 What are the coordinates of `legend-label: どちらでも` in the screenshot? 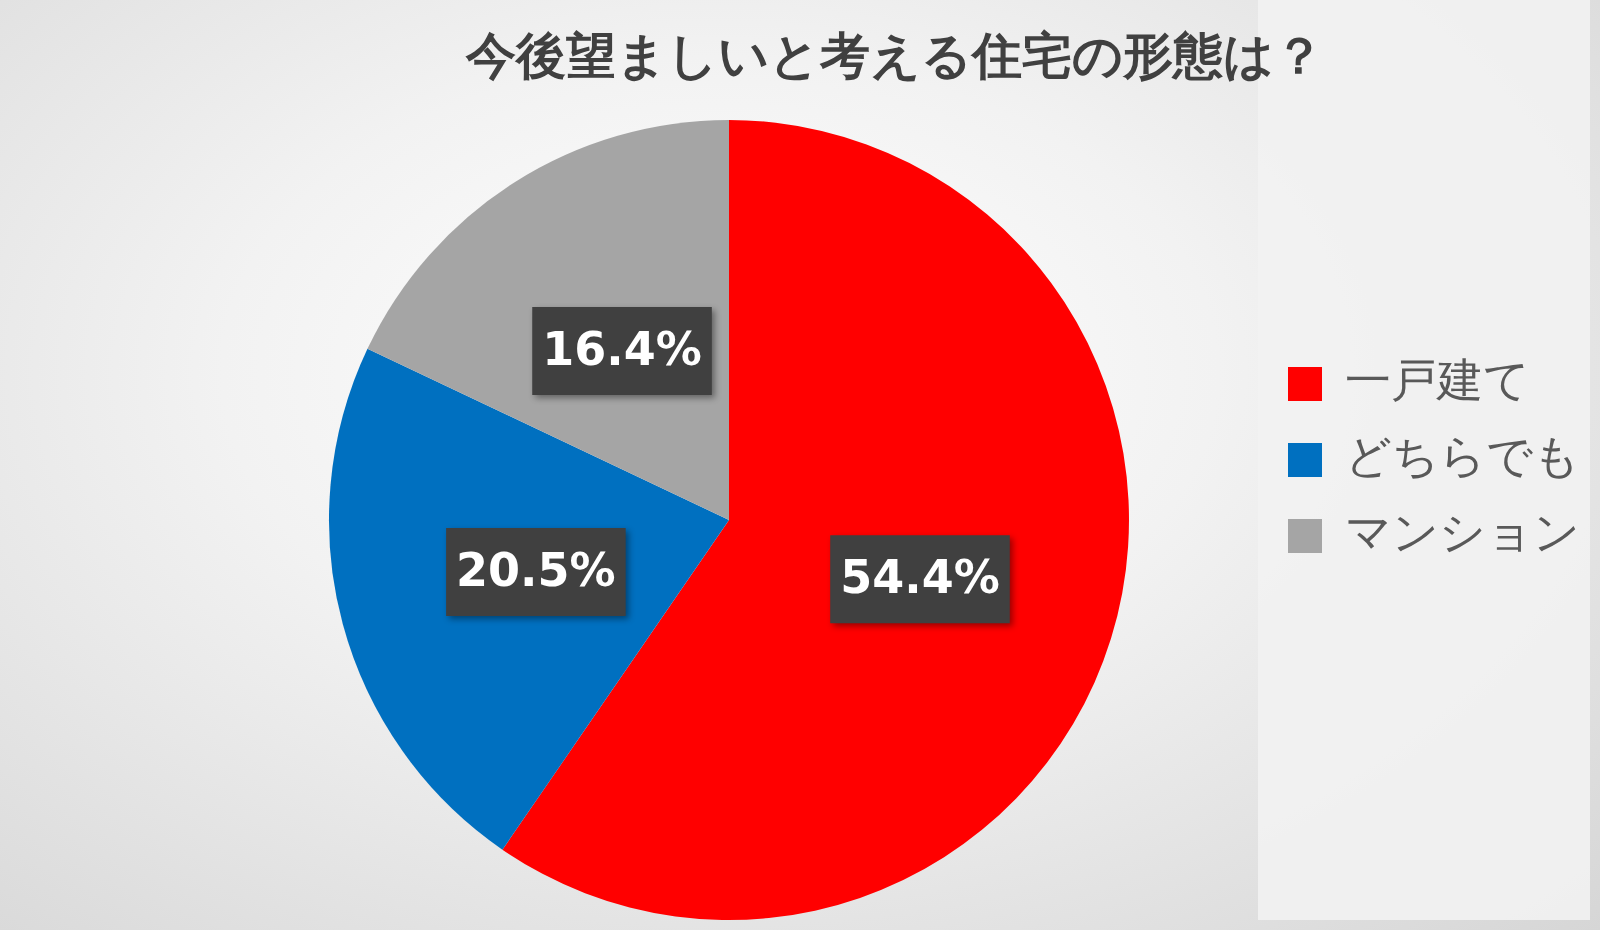 It's located at (1462, 455).